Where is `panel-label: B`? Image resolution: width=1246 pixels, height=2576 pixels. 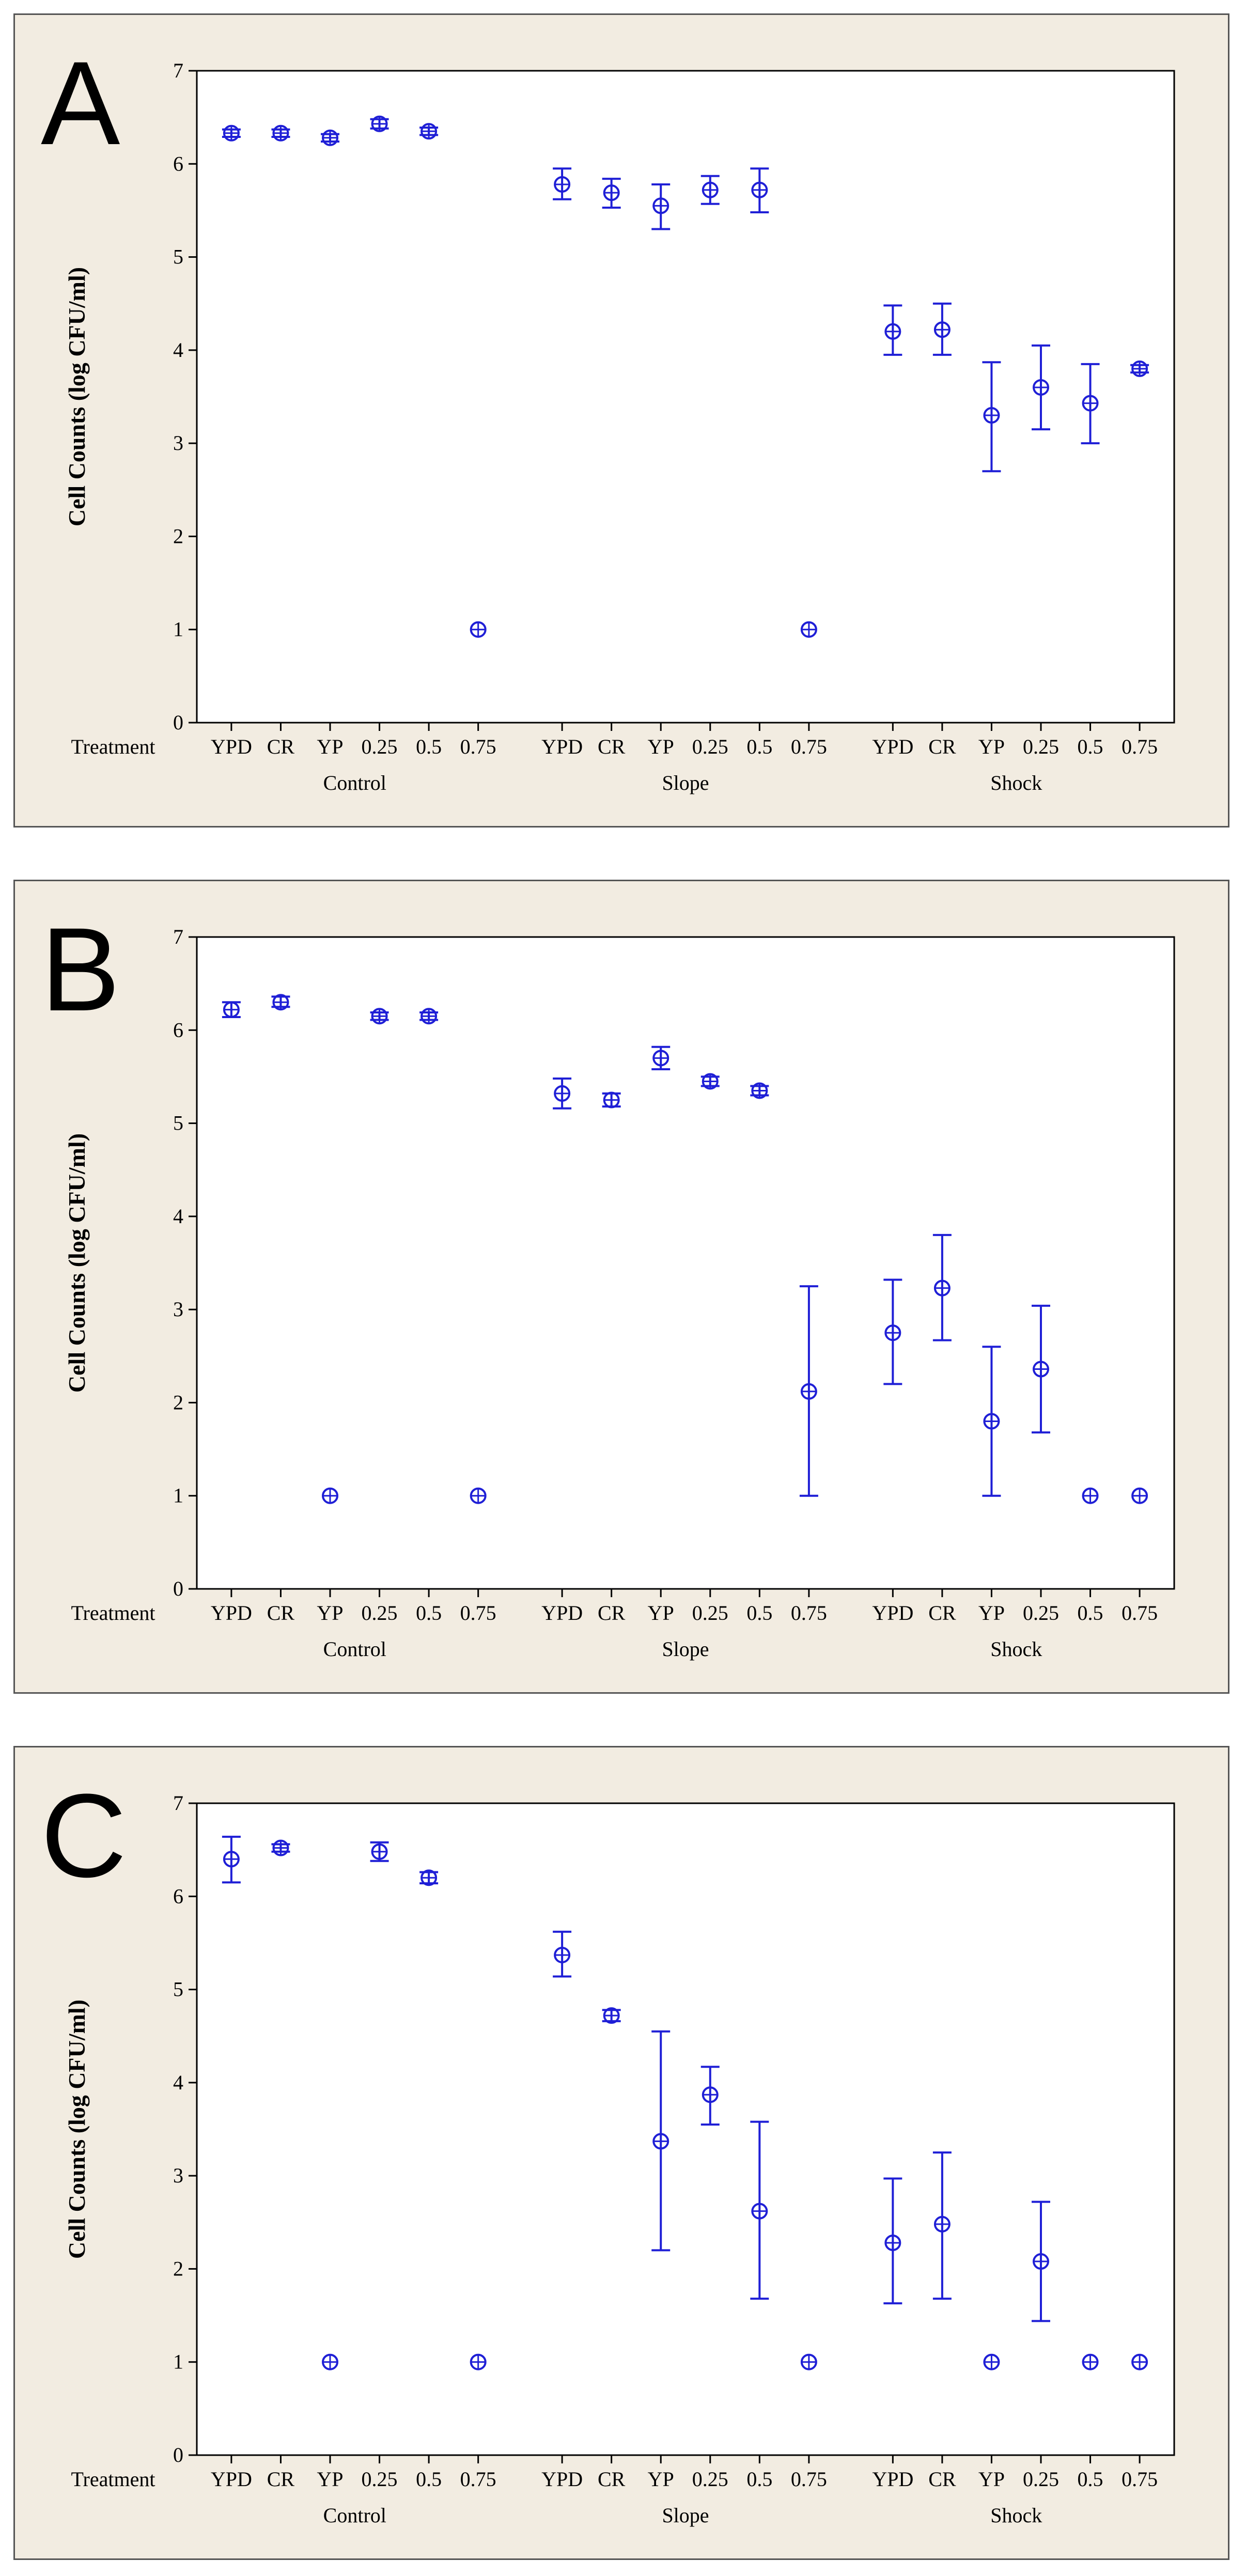
panel-label: B is located at coordinates (81, 969).